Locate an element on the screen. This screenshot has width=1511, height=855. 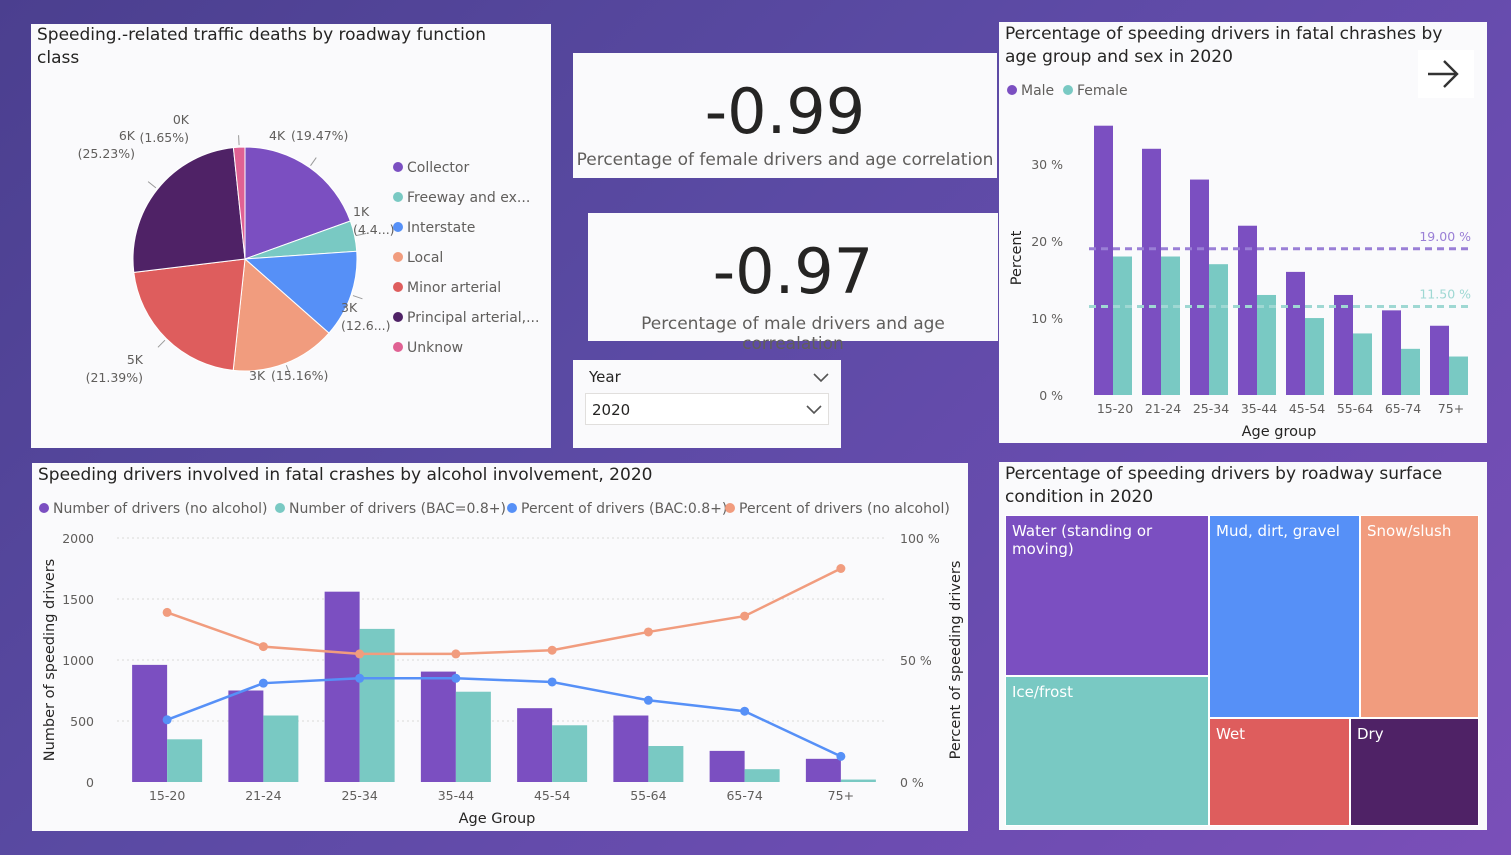
alcohol-legend-item: Percent of drivers (no alcohol) is located at coordinates (837, 509).